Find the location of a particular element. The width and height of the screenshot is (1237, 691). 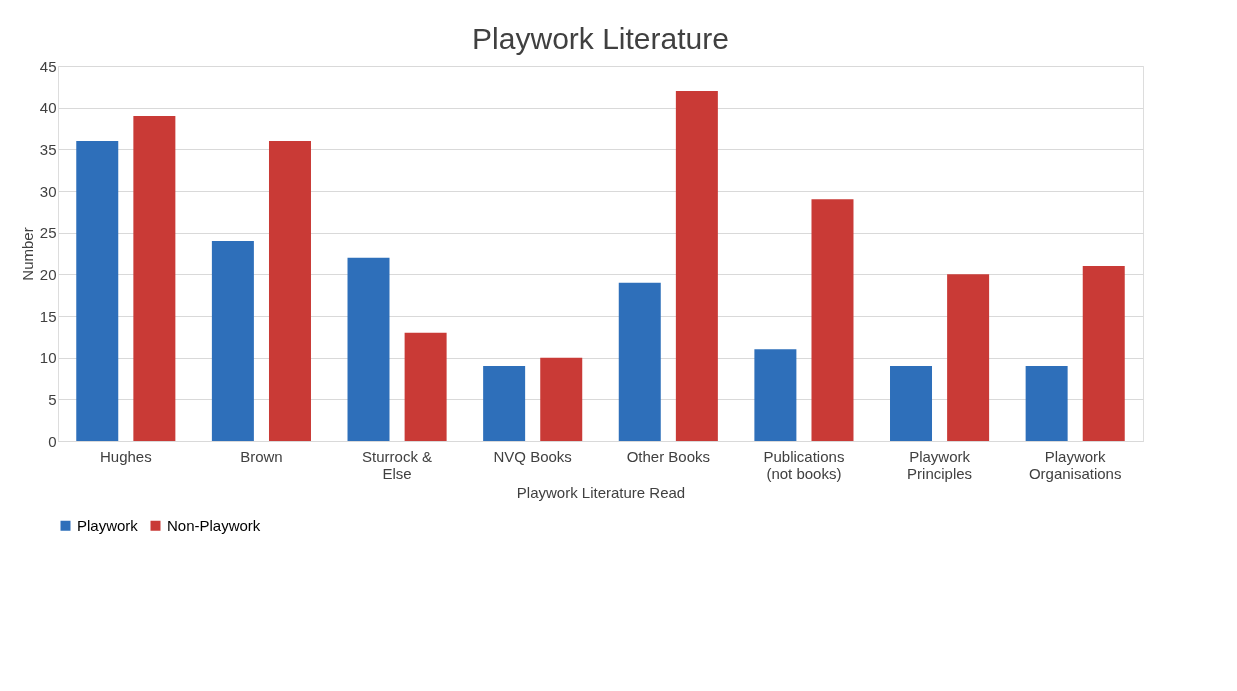

x-tick-label: Hughes is located at coordinates (125, 456).